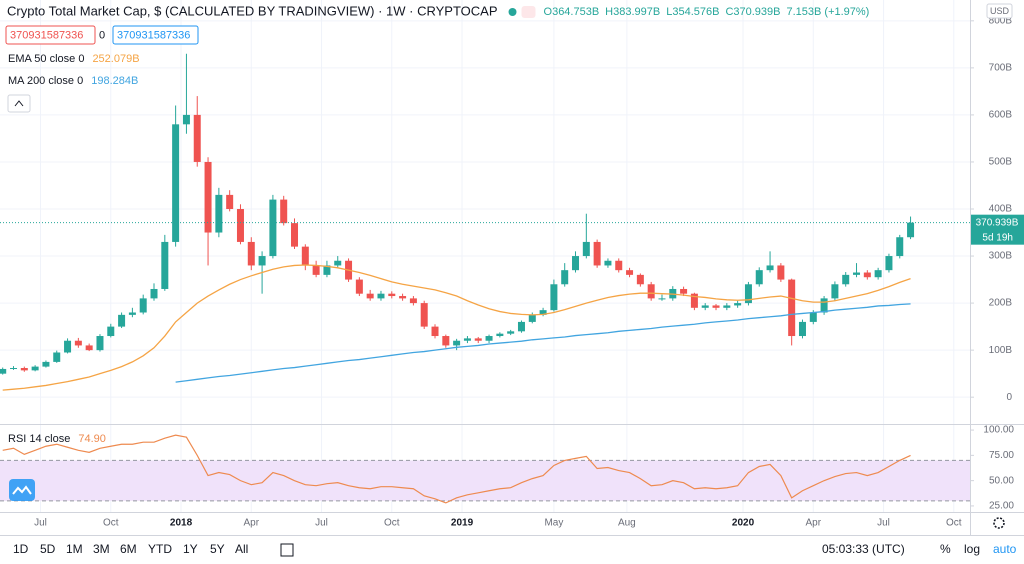  What do you see at coordinates (241, 549) in the screenshot?
I see `range-button: All` at bounding box center [241, 549].